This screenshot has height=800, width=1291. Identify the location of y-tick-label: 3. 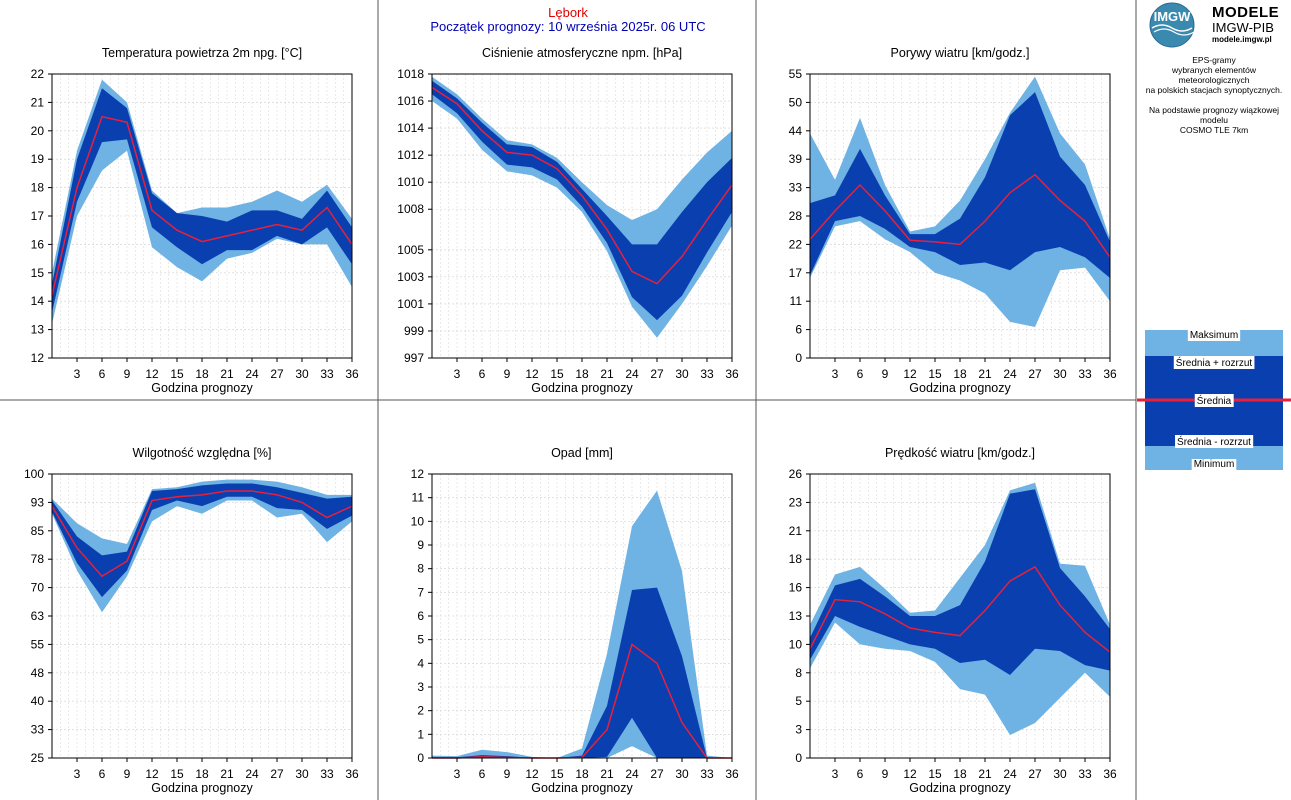
(420, 687).